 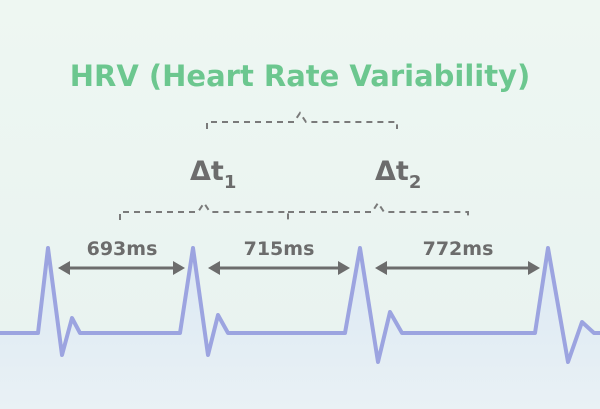 I want to click on title: HRV (Heart Rate Variability), so click(x=300, y=76).